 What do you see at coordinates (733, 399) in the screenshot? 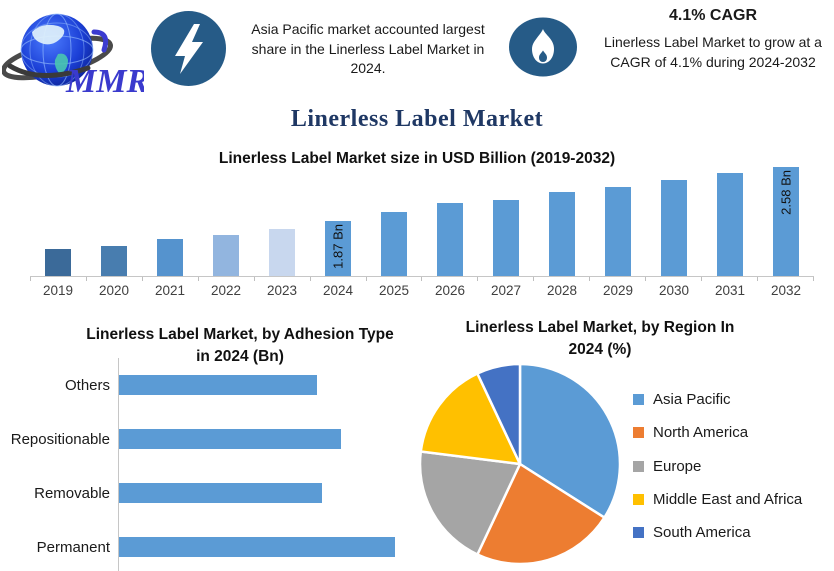
I see `legend-item-asia-pacific: Asia Pacific` at bounding box center [733, 399].